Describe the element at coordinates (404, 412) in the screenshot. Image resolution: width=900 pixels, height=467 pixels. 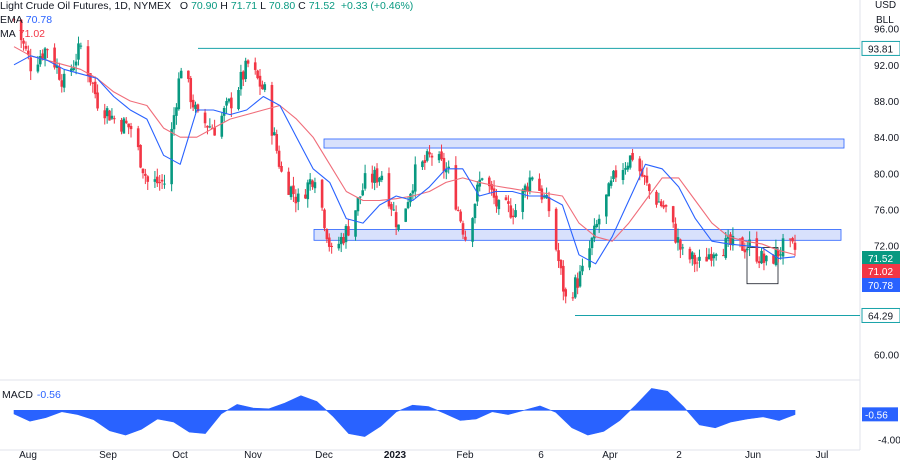
I see `macd-area` at that location.